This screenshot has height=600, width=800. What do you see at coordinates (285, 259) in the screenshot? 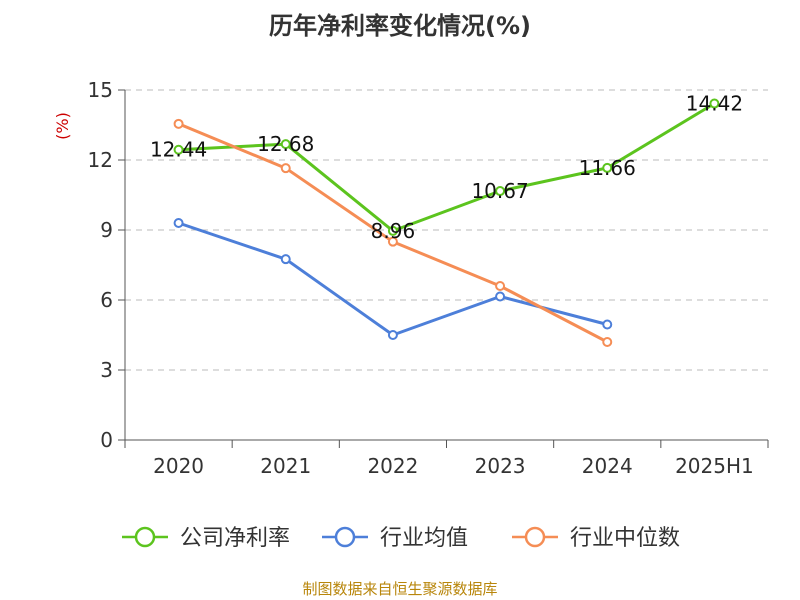
I see `series-1-point-2021` at bounding box center [285, 259].